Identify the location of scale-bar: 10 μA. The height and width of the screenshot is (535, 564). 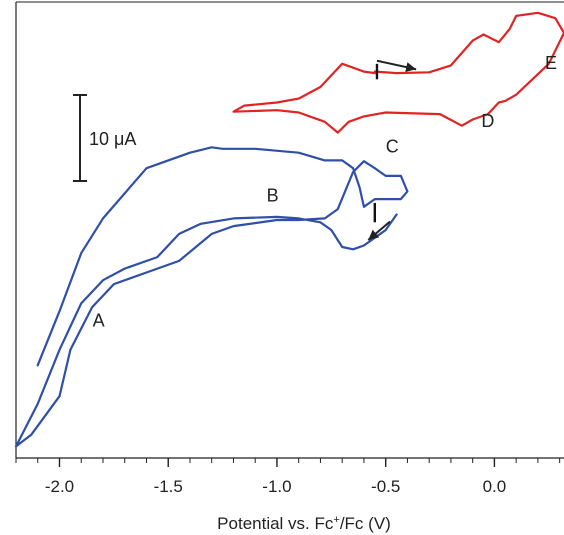
(104, 138).